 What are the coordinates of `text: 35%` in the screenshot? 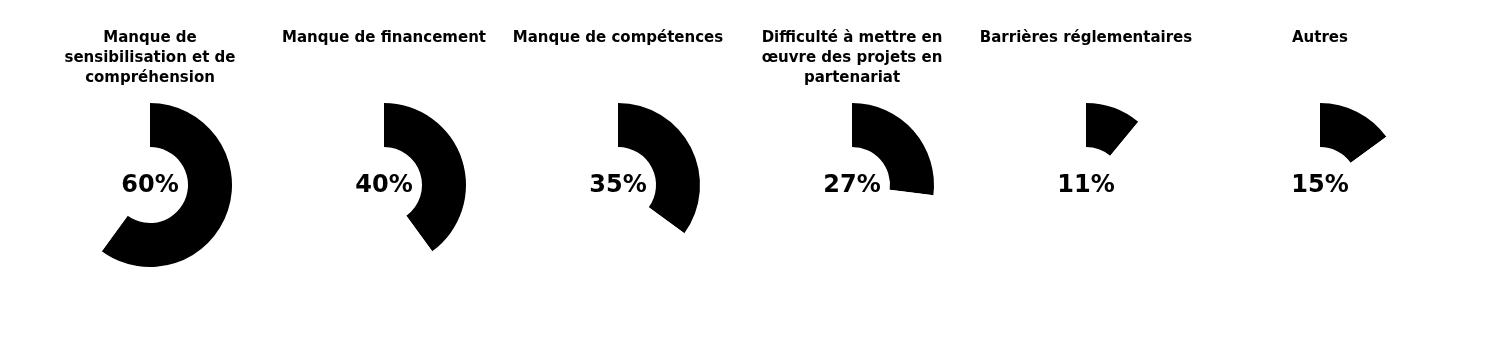 It's located at (618, 184).